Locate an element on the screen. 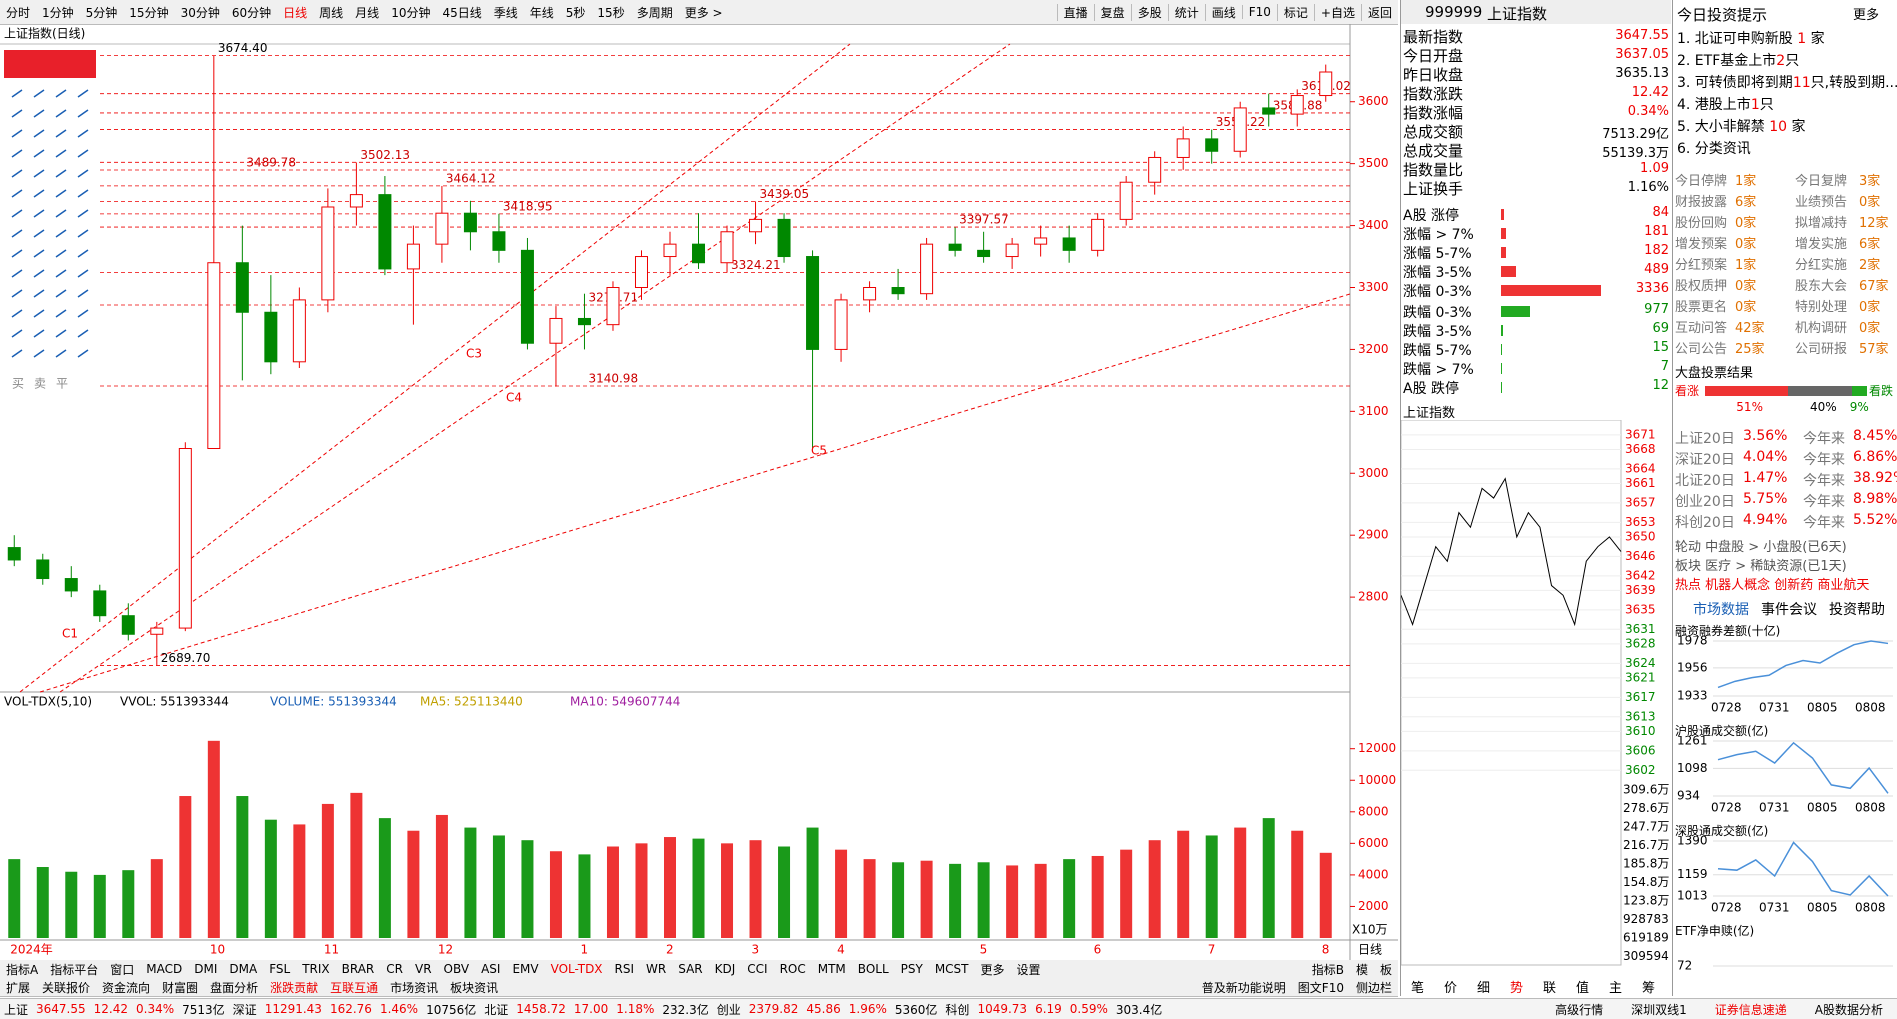  bottom-tab: 板块资讯 is located at coordinates (474, 987).